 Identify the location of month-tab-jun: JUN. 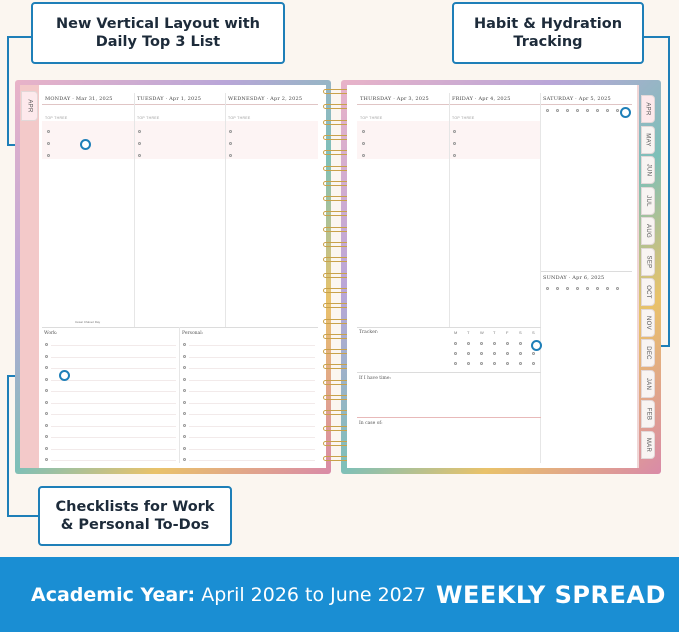
(648, 170).